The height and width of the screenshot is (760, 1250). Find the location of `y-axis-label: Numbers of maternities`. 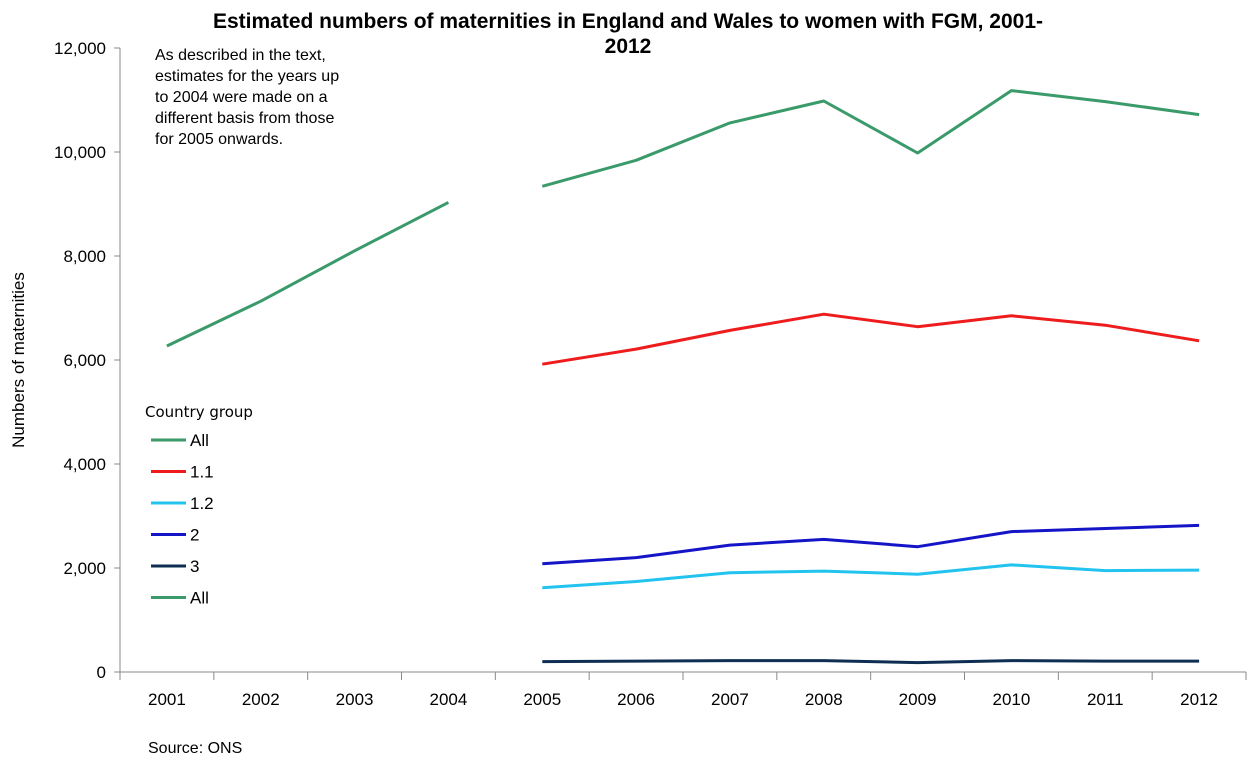

y-axis-label: Numbers of maternities is located at coordinates (18, 360).